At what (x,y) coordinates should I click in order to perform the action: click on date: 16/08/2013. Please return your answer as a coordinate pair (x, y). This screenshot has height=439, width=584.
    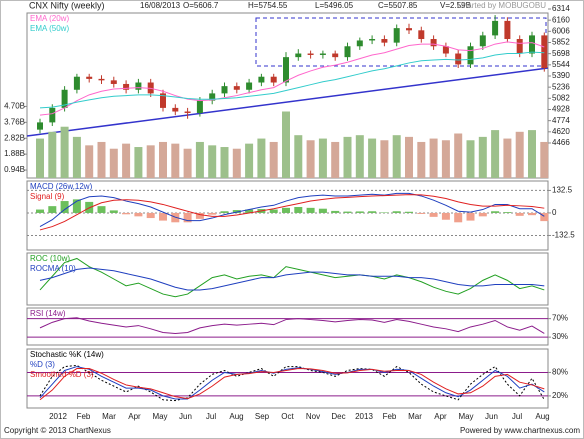
    Looking at the image, I should click on (160, 5).